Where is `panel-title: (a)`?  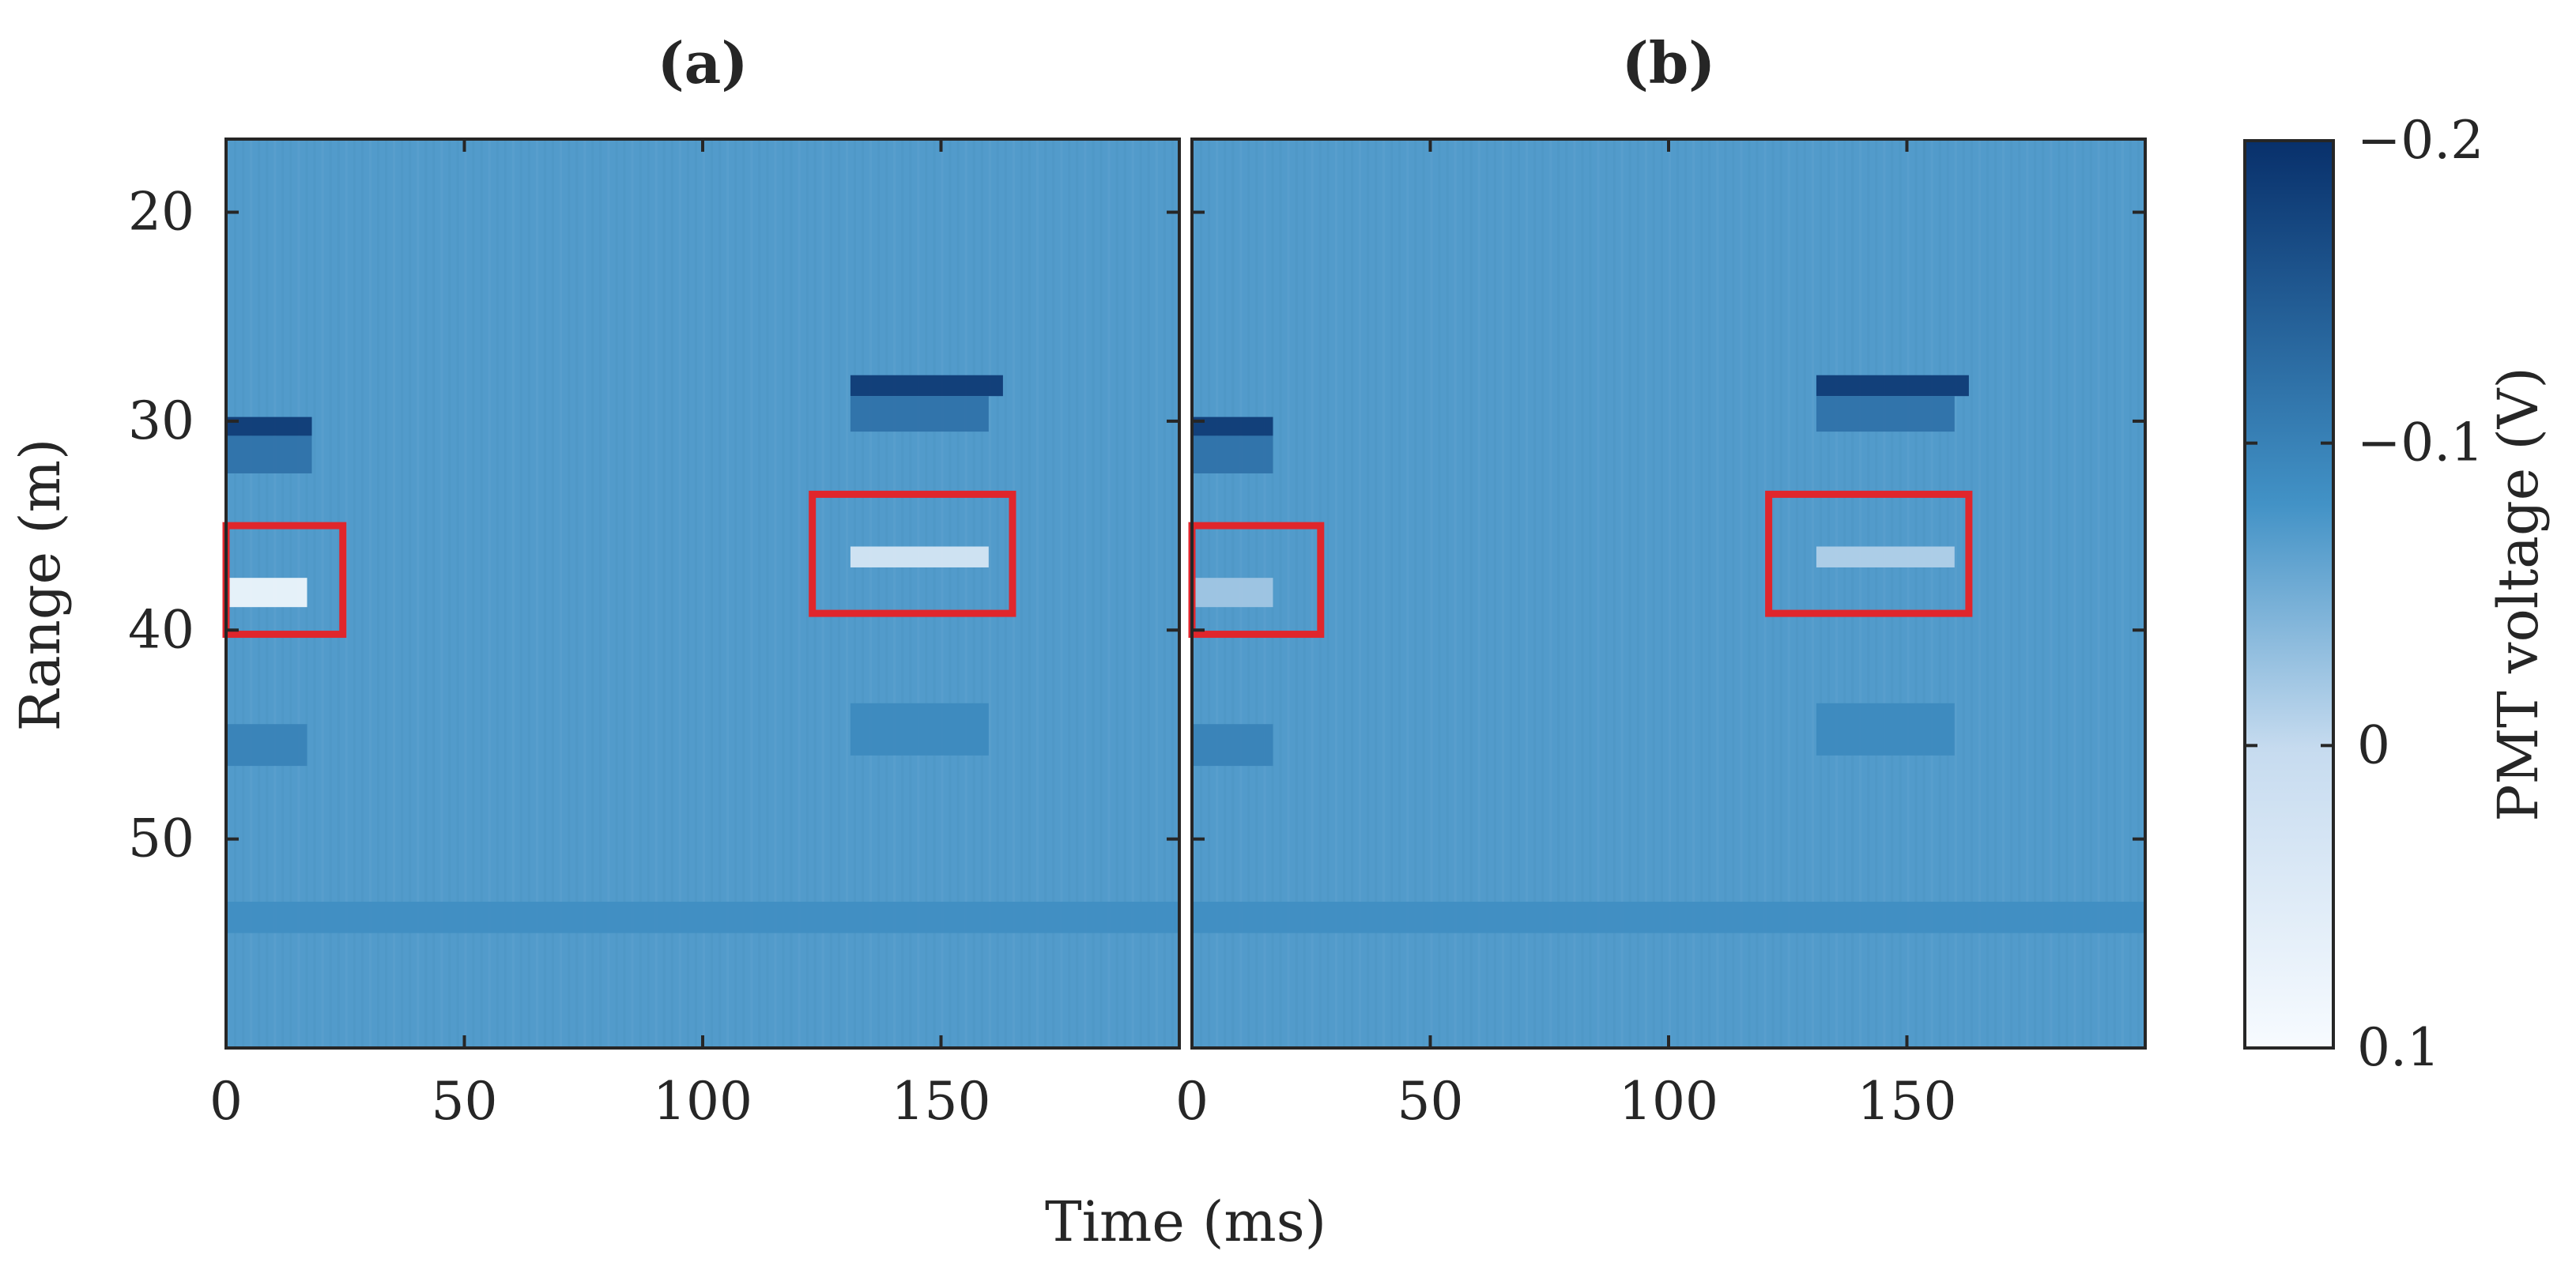
panel-title: (a) is located at coordinates (703, 63).